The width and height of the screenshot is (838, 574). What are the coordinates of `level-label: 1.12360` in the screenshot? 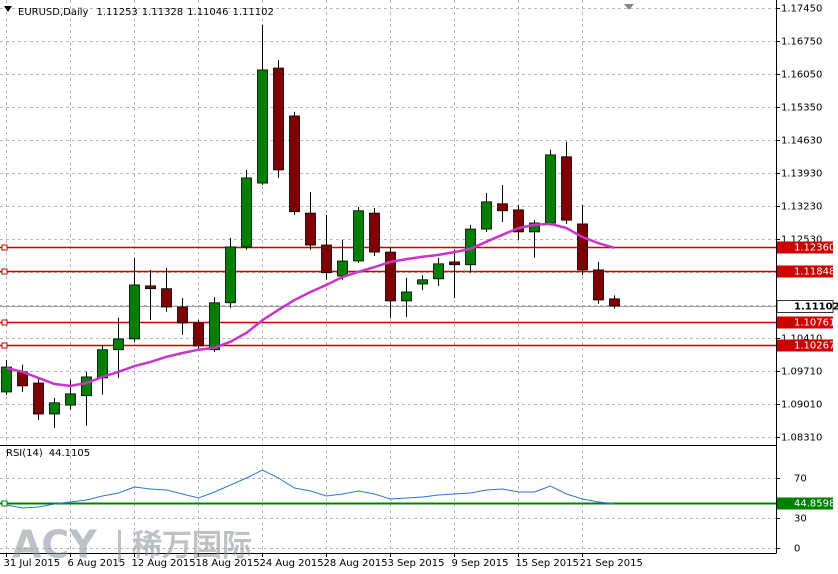 It's located at (814, 248).